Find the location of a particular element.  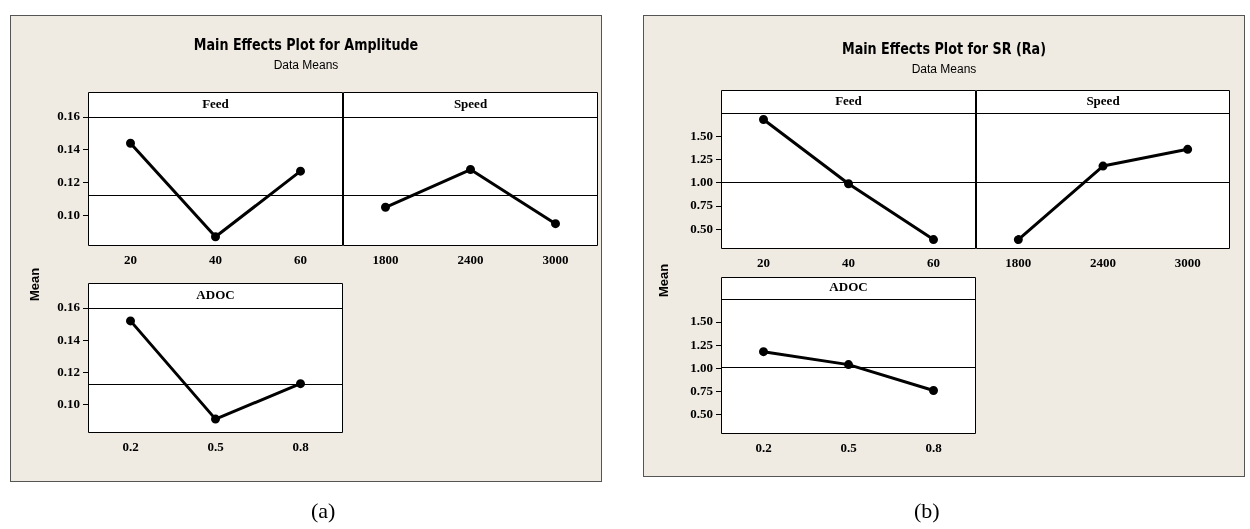

text: (b) is located at coordinates (927, 511).